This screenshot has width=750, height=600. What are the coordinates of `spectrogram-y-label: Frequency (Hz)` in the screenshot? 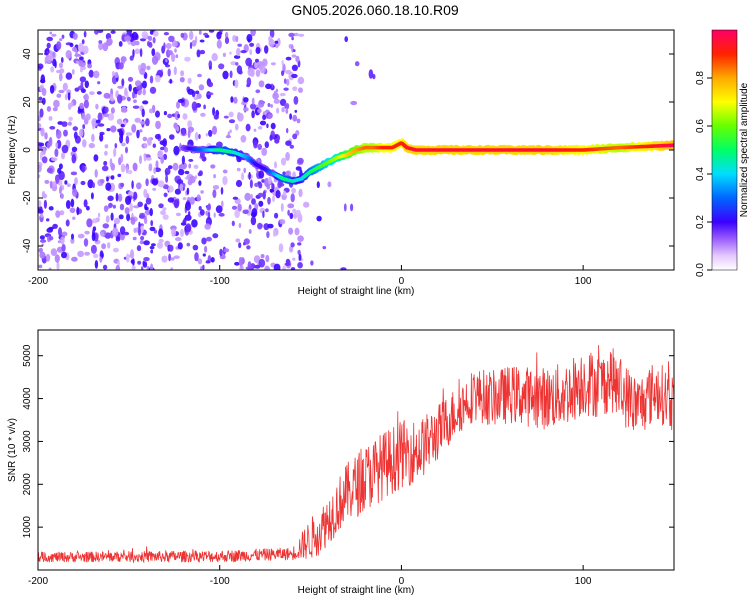 It's located at (12, 150).